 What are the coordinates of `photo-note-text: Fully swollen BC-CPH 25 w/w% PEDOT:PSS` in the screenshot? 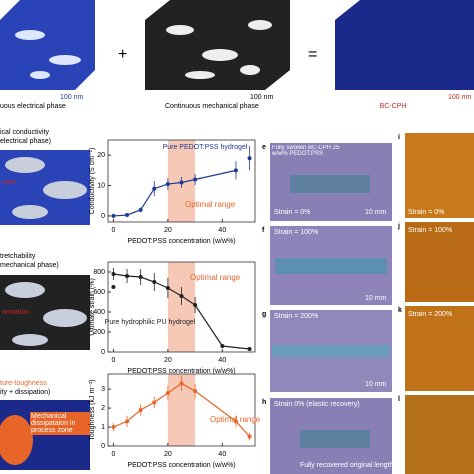 It's located at (306, 151).